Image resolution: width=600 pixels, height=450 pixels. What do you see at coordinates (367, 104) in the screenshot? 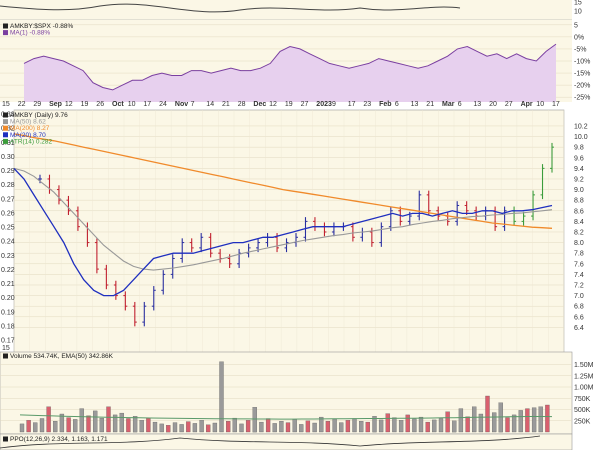
I see `date-label: 23` at bounding box center [367, 104].